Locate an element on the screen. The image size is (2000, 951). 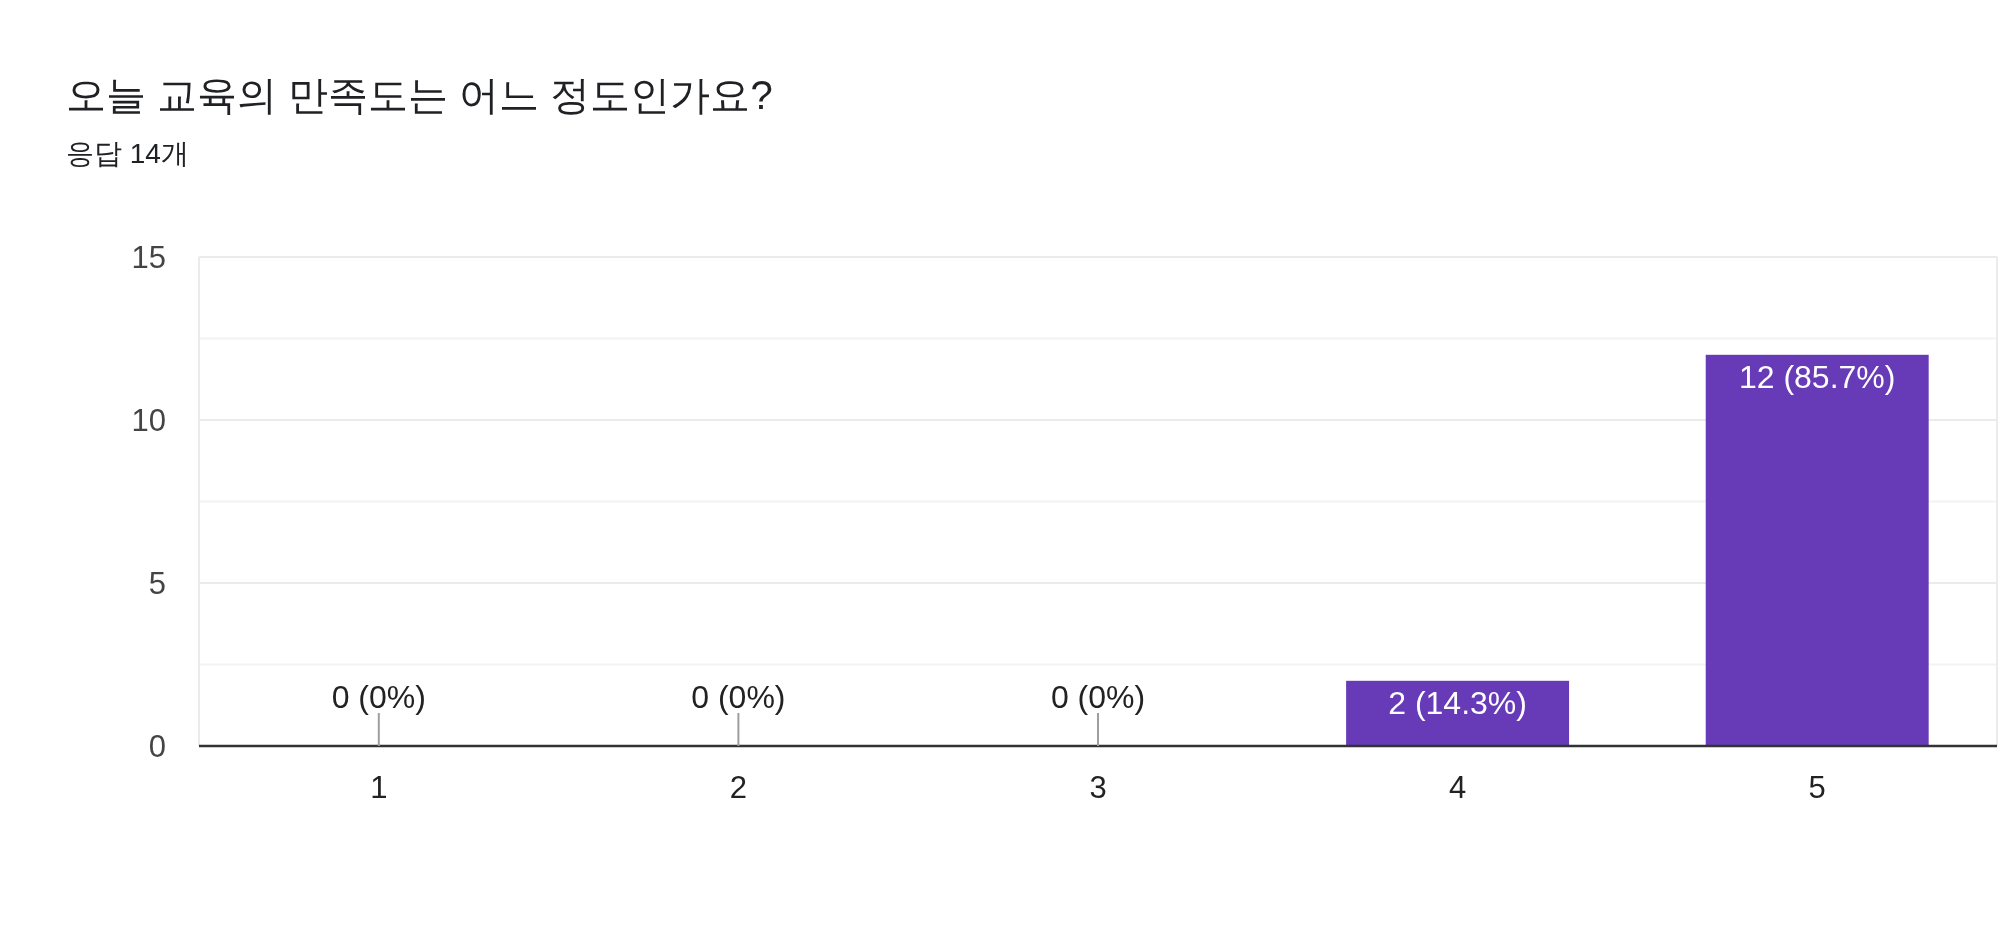
data-label: 2 (14.3%) is located at coordinates (1457, 702).